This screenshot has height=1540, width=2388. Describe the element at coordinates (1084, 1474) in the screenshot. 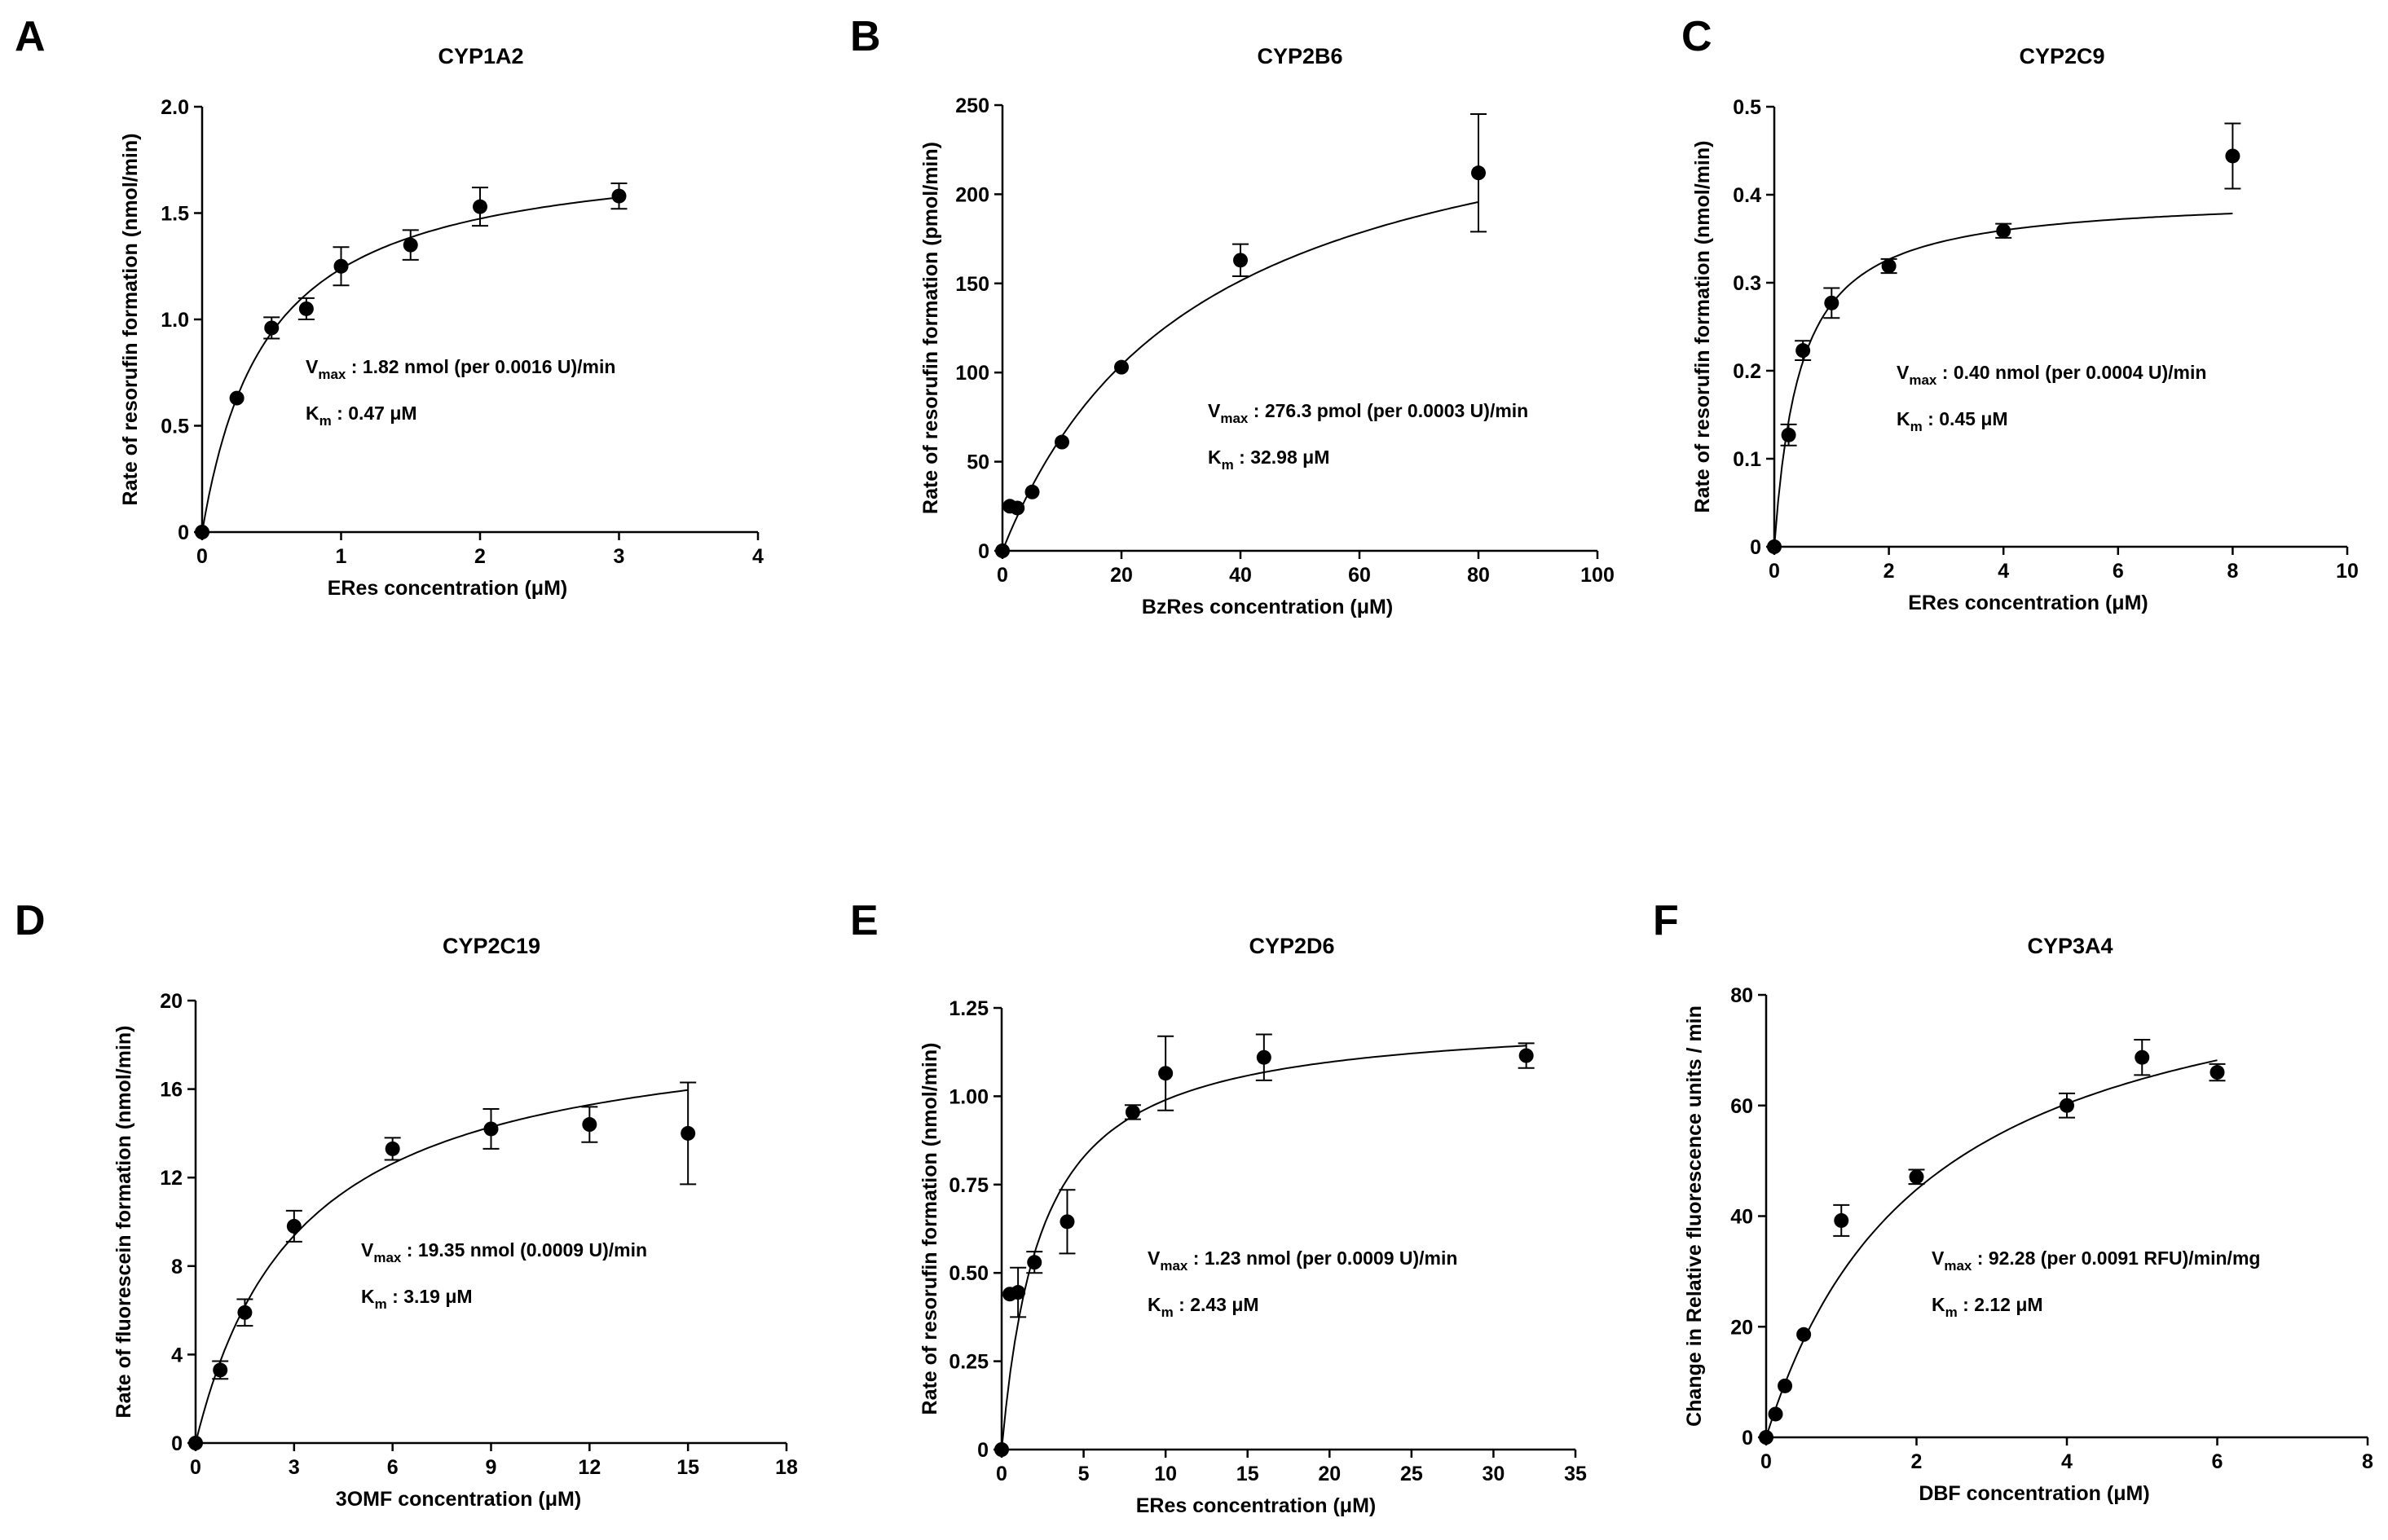

I see `x-tick-label: 5` at that location.